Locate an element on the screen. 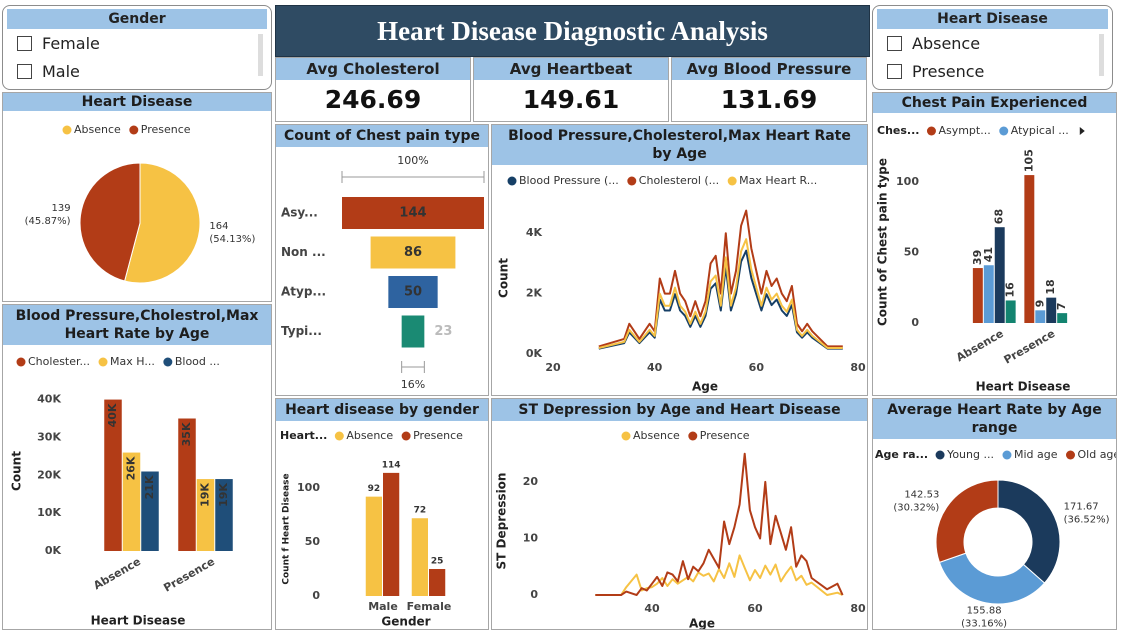  funnel-bottom-label: 16% is located at coordinates (413, 384).